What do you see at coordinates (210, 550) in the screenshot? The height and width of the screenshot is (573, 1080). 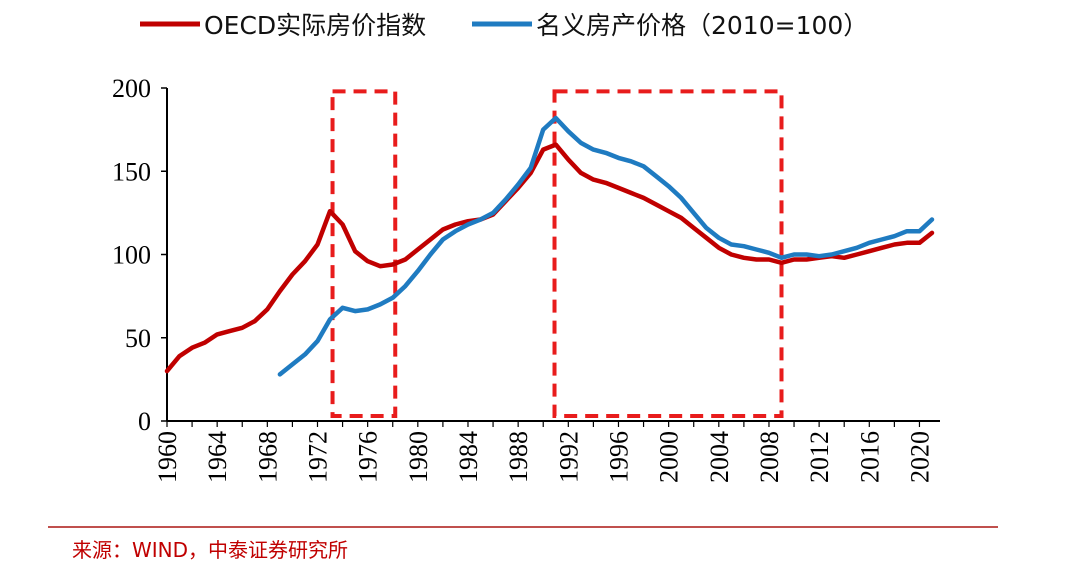 I see `source-note: 来源：WIND，中泰证券研究所` at bounding box center [210, 550].